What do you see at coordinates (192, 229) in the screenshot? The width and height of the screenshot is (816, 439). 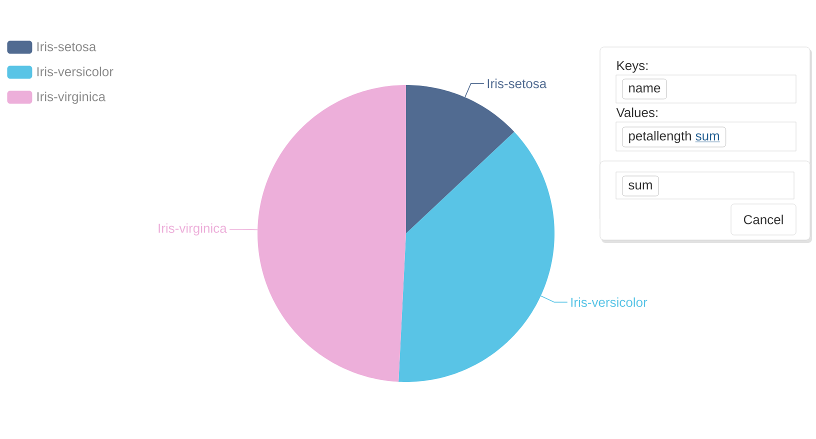 I see `slice-label: Iris-virginica` at bounding box center [192, 229].